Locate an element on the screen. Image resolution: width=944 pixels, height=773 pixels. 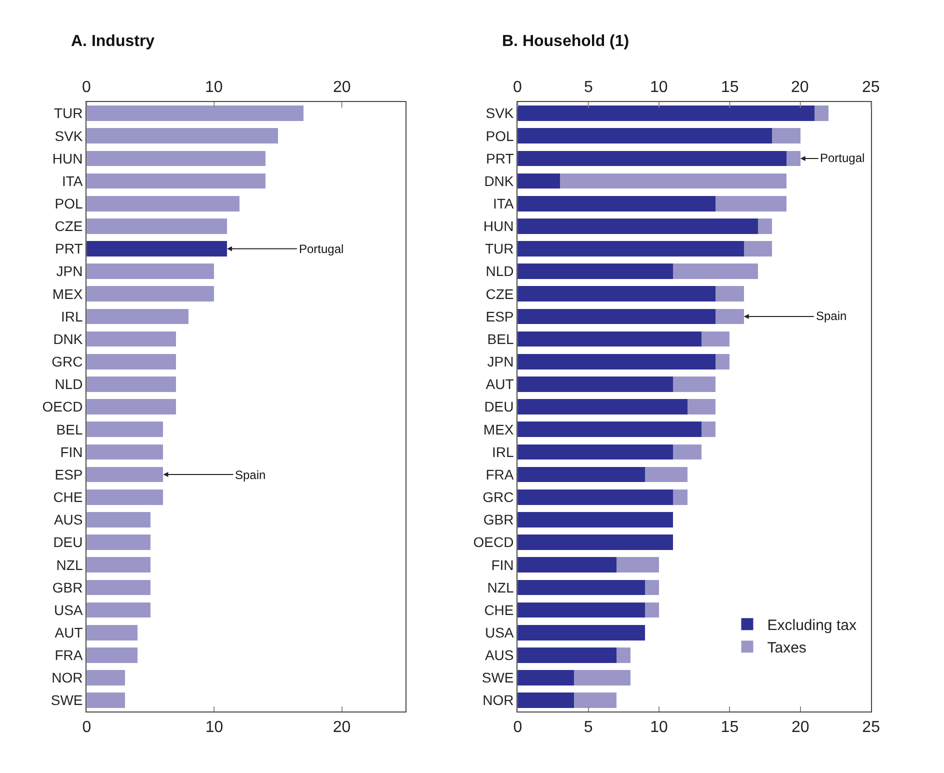
y-tick-label: AUS is located at coordinates (68, 520).